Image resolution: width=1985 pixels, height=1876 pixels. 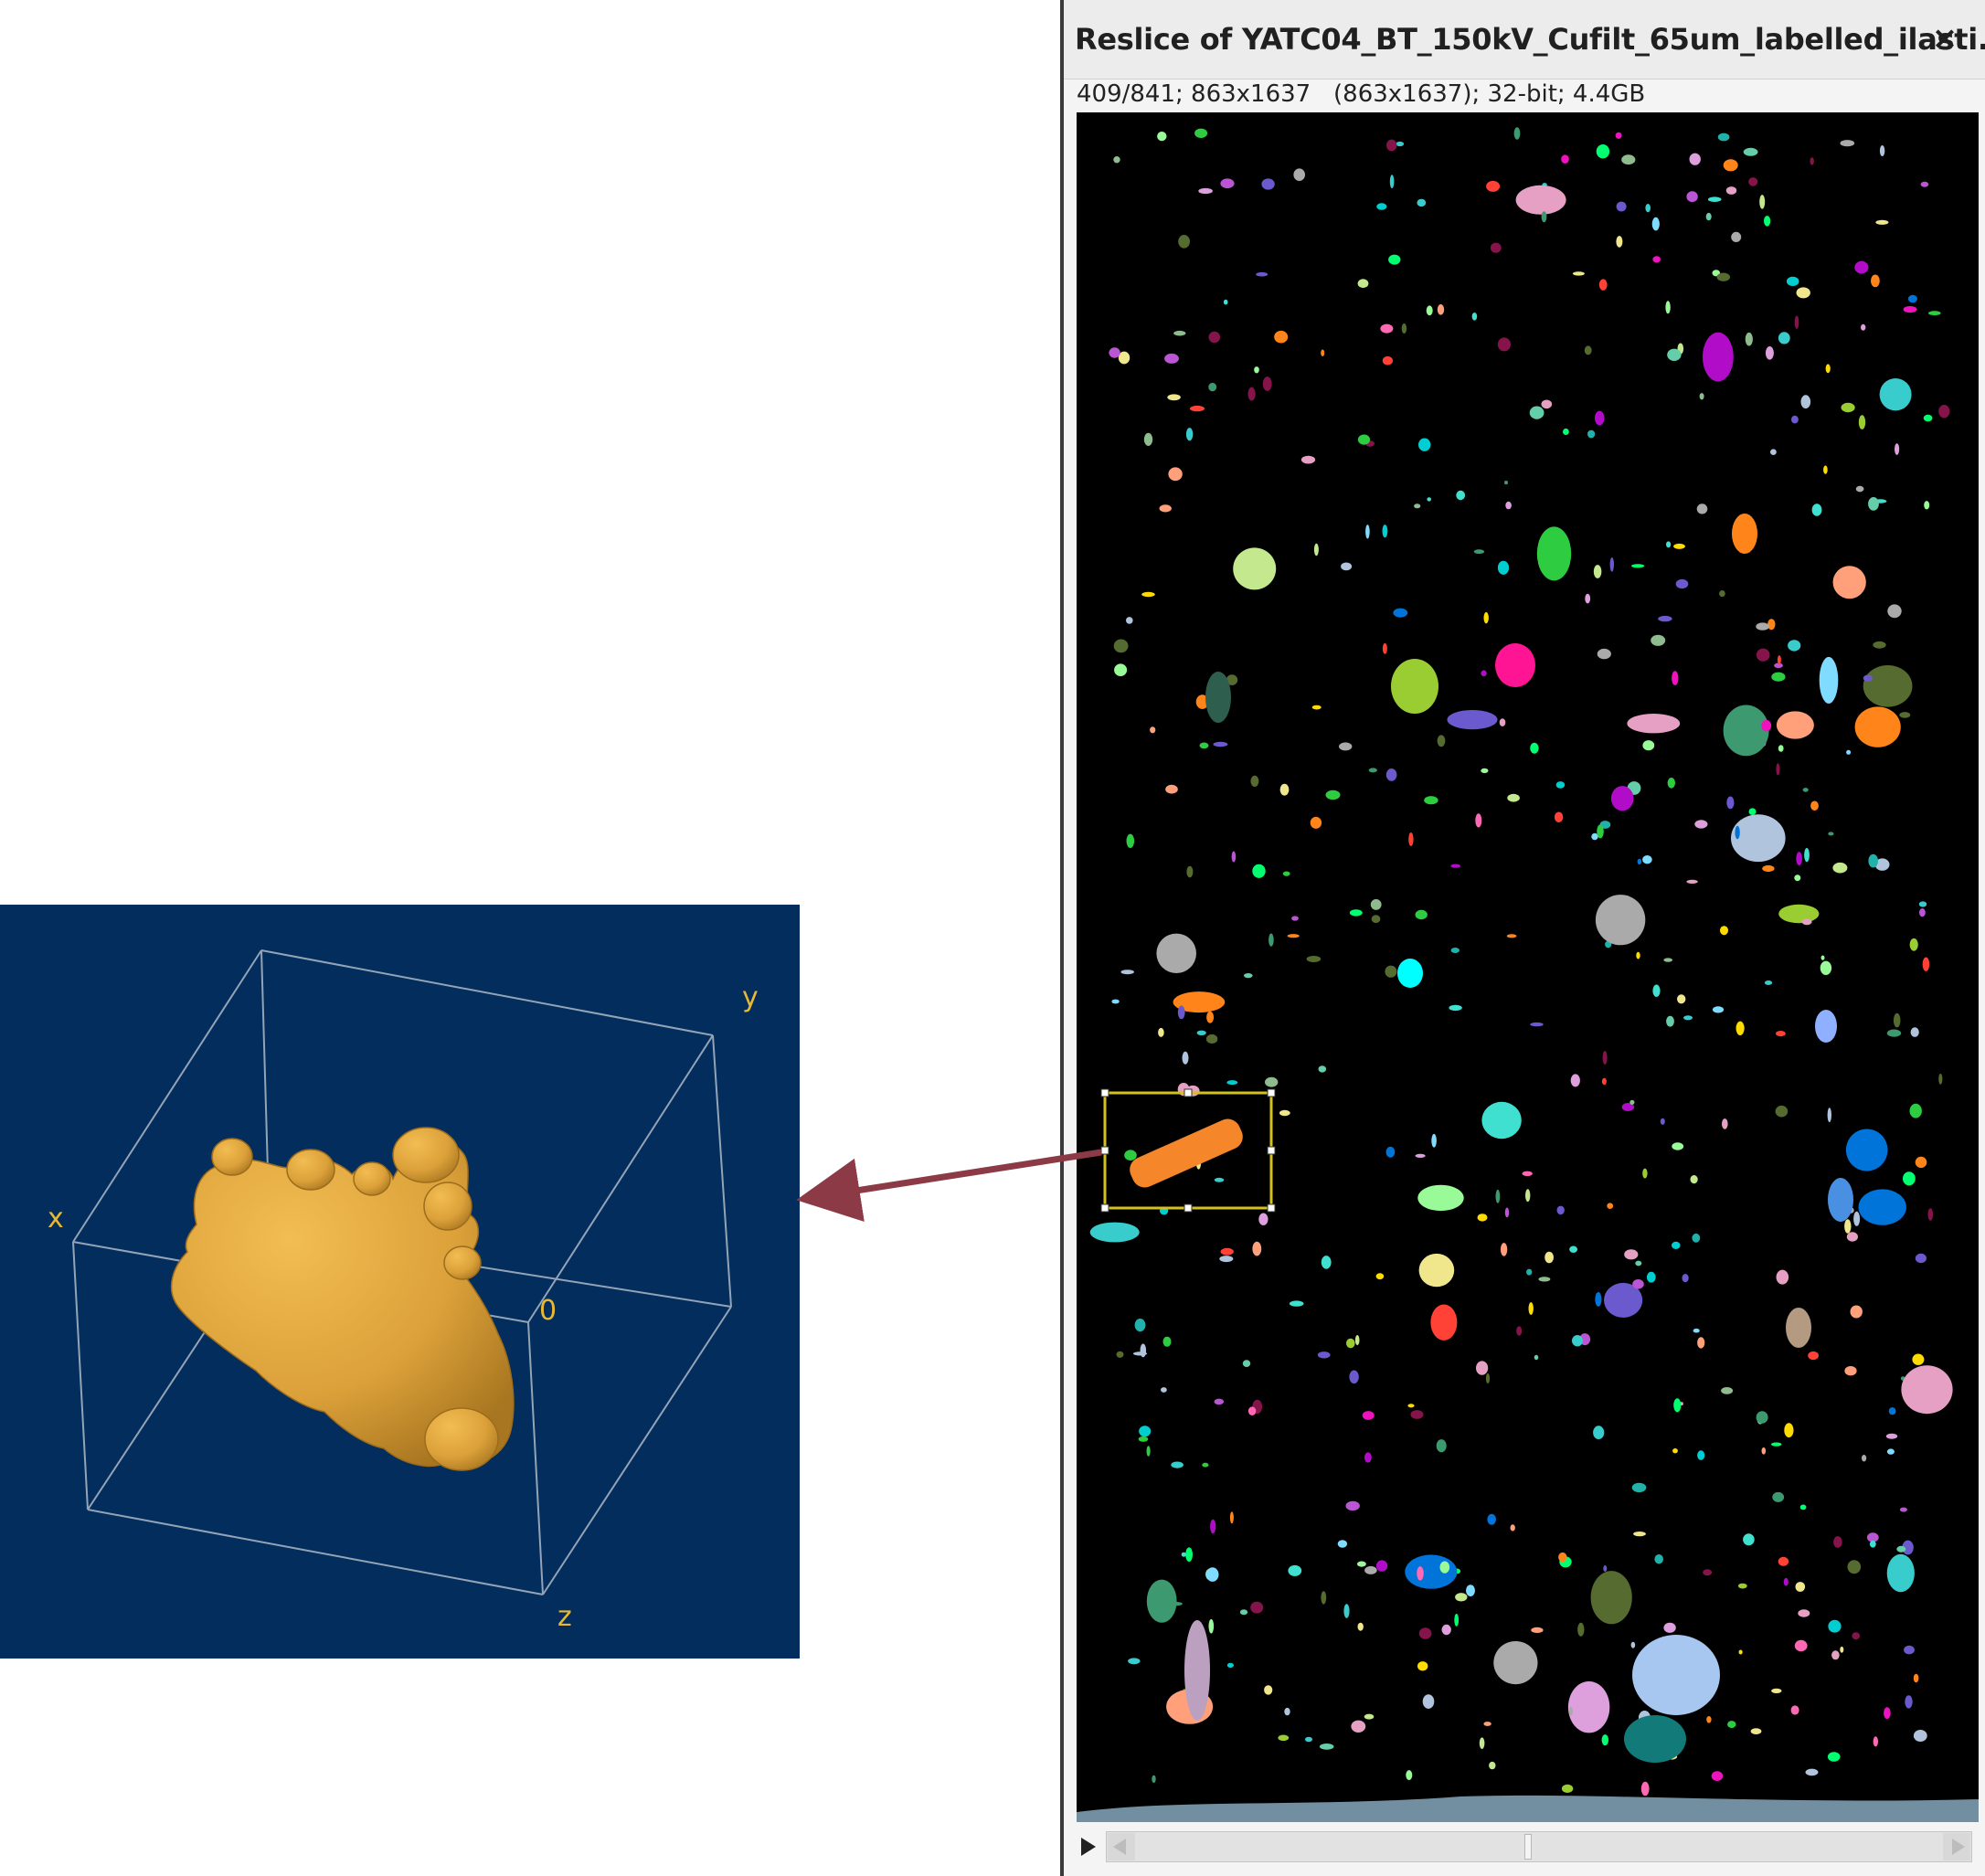 What do you see at coordinates (1527, 1847) in the screenshot?
I see `stack-slider-thumb` at bounding box center [1527, 1847].